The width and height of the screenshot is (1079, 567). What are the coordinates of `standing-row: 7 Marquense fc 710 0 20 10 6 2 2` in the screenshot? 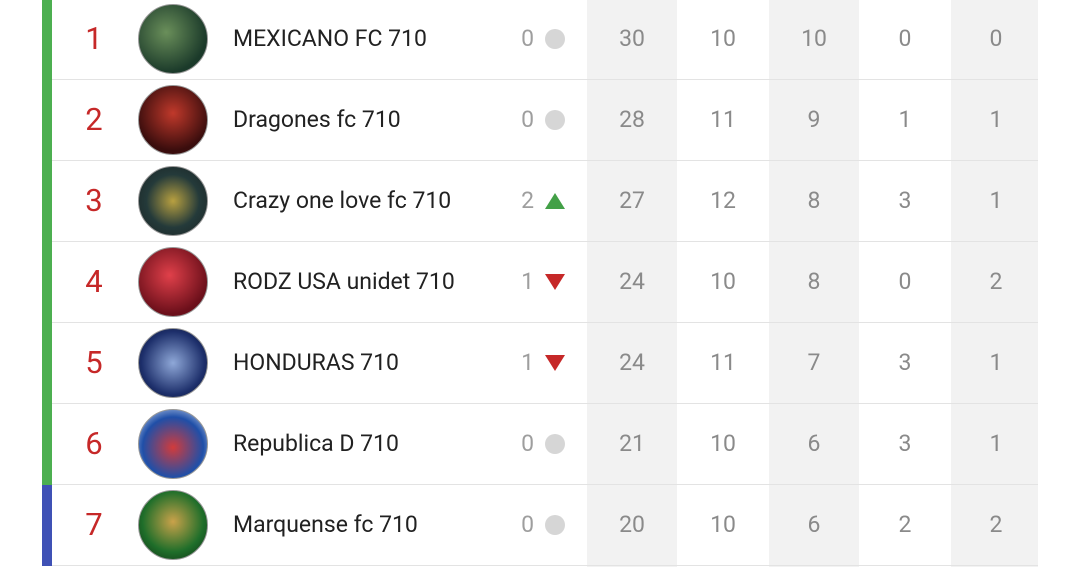 It's located at (540, 525).